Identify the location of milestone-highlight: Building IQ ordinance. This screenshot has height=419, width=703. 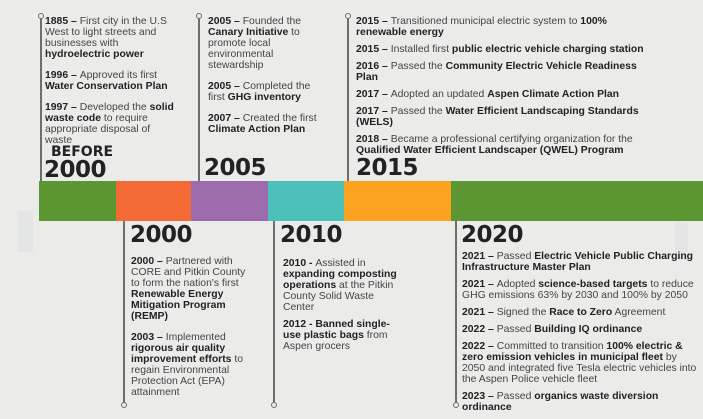
(588, 329).